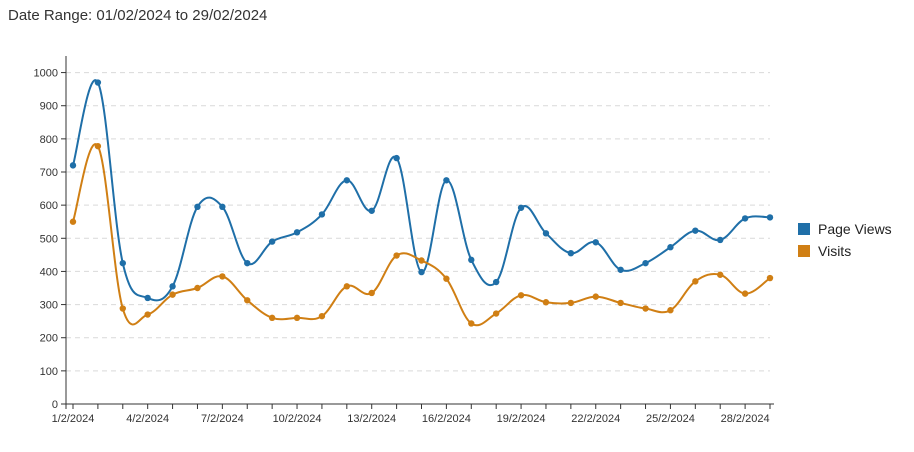 This screenshot has height=452, width=914. I want to click on y-tick-label: 0, so click(55, 405).